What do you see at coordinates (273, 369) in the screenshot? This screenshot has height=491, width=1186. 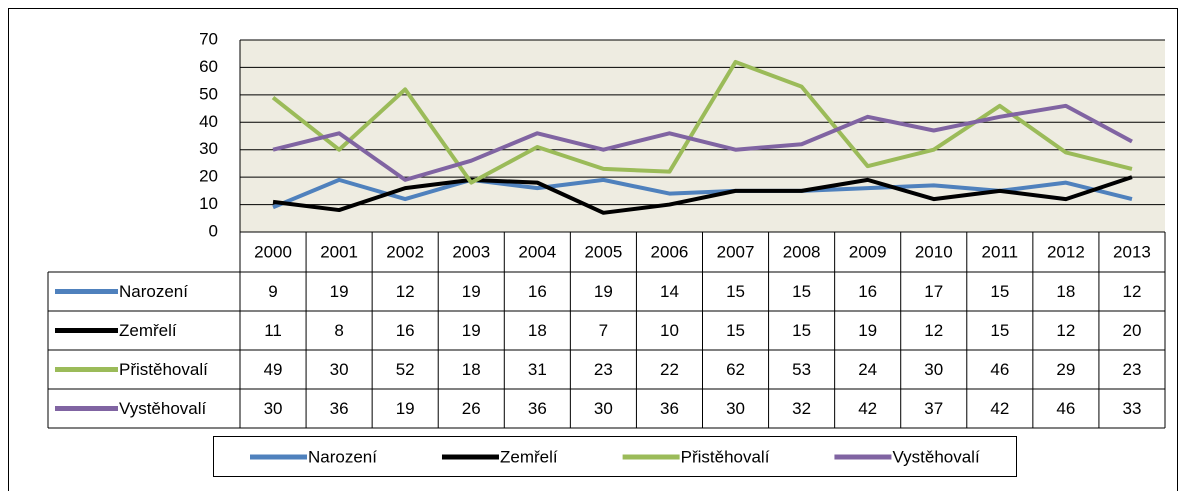 I see `table-value: 49` at bounding box center [273, 369].